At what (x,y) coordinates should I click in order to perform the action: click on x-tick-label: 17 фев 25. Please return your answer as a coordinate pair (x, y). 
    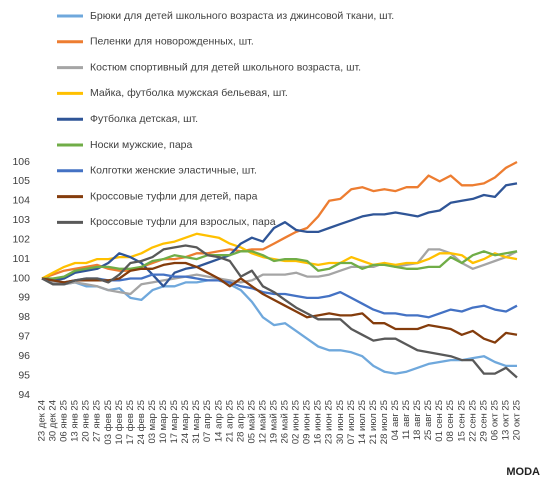
    Looking at the image, I should click on (130, 422).